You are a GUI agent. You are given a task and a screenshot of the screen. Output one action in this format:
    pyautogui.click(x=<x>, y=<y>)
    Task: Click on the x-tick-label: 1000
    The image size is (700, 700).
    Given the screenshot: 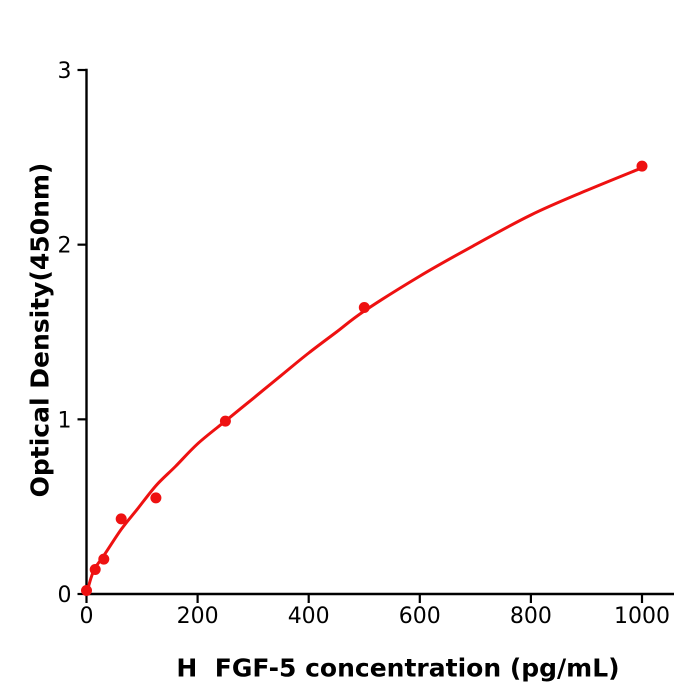 What is the action you would take?
    pyautogui.click(x=642, y=616)
    